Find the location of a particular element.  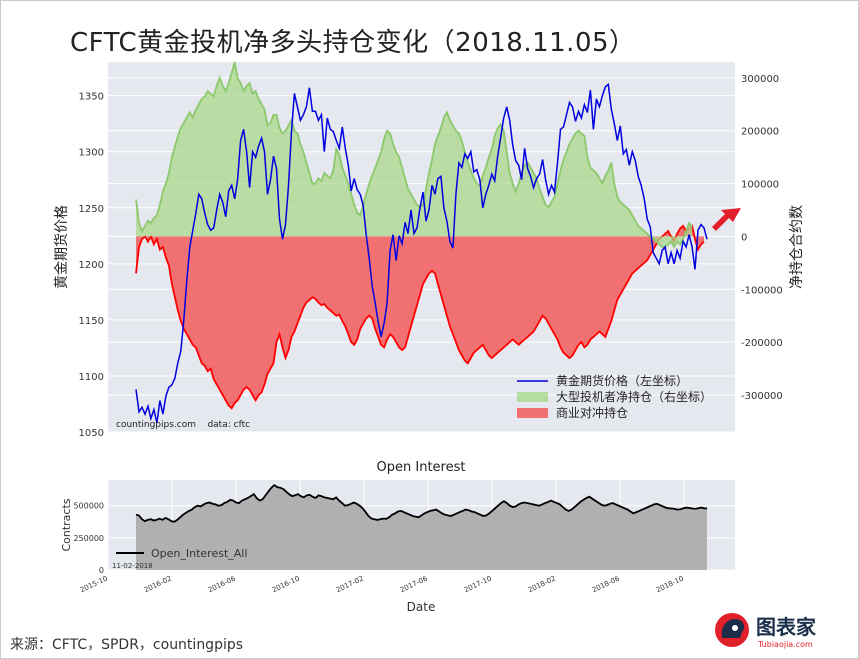

oi-x-tick-9: 2018-10 is located at coordinates (670, 585).